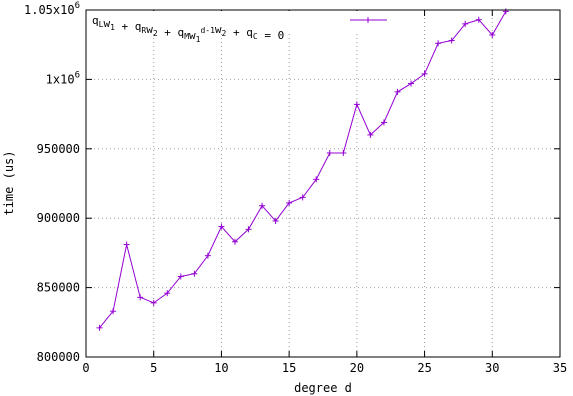  Describe the element at coordinates (63, 78) in the screenshot. I see `y-tick-label: 1x10⁶` at that location.